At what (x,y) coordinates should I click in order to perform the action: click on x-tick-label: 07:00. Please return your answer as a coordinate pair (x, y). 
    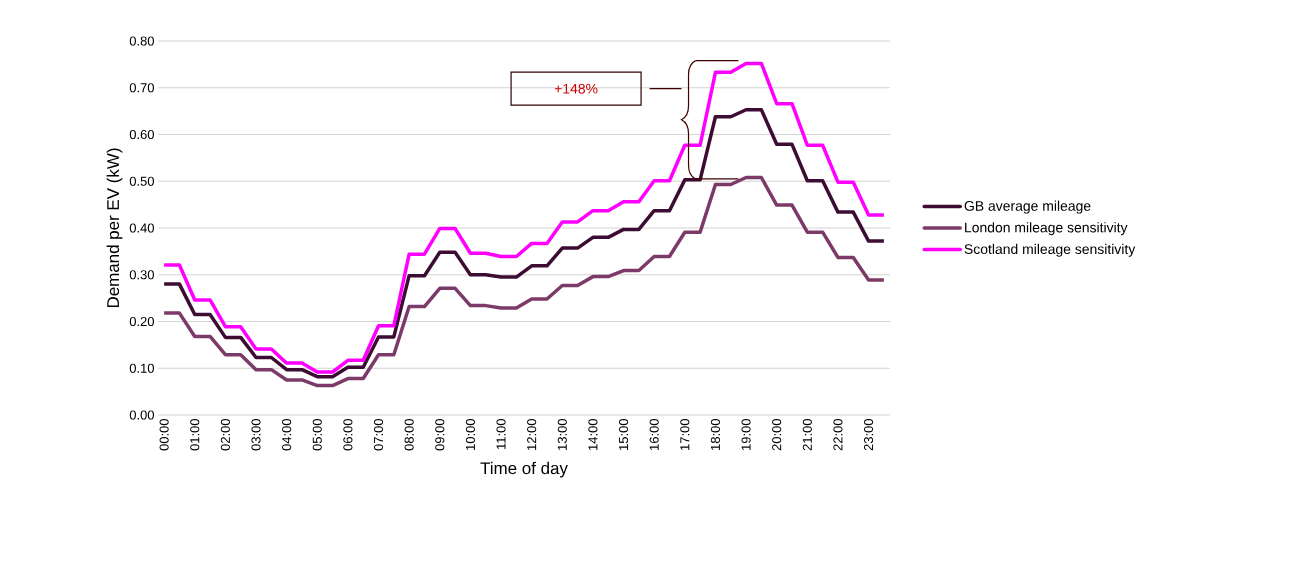
    Looking at the image, I should click on (378, 435).